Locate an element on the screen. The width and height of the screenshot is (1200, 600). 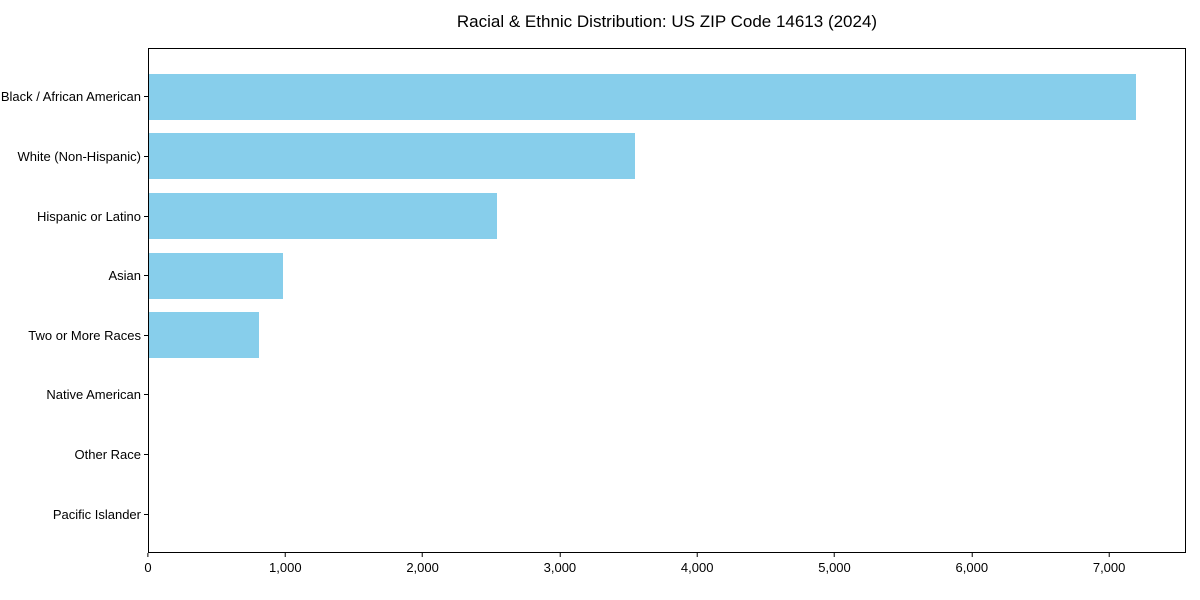
bar-two-or-more-races is located at coordinates (204, 335).